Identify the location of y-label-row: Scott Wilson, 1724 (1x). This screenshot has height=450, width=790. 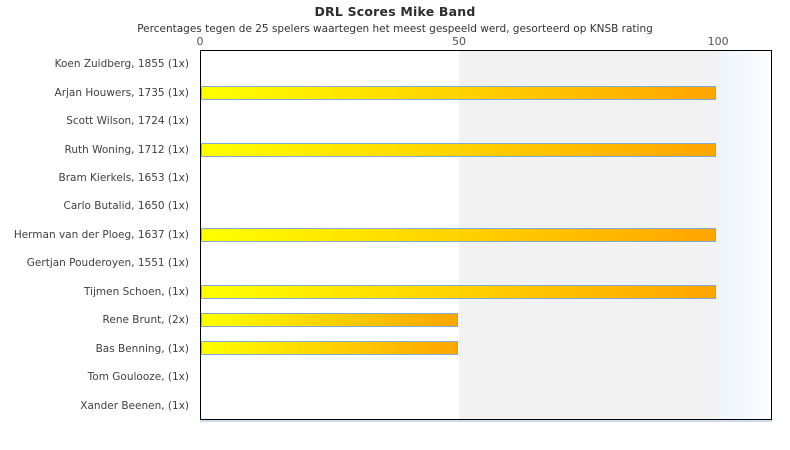
(100, 121).